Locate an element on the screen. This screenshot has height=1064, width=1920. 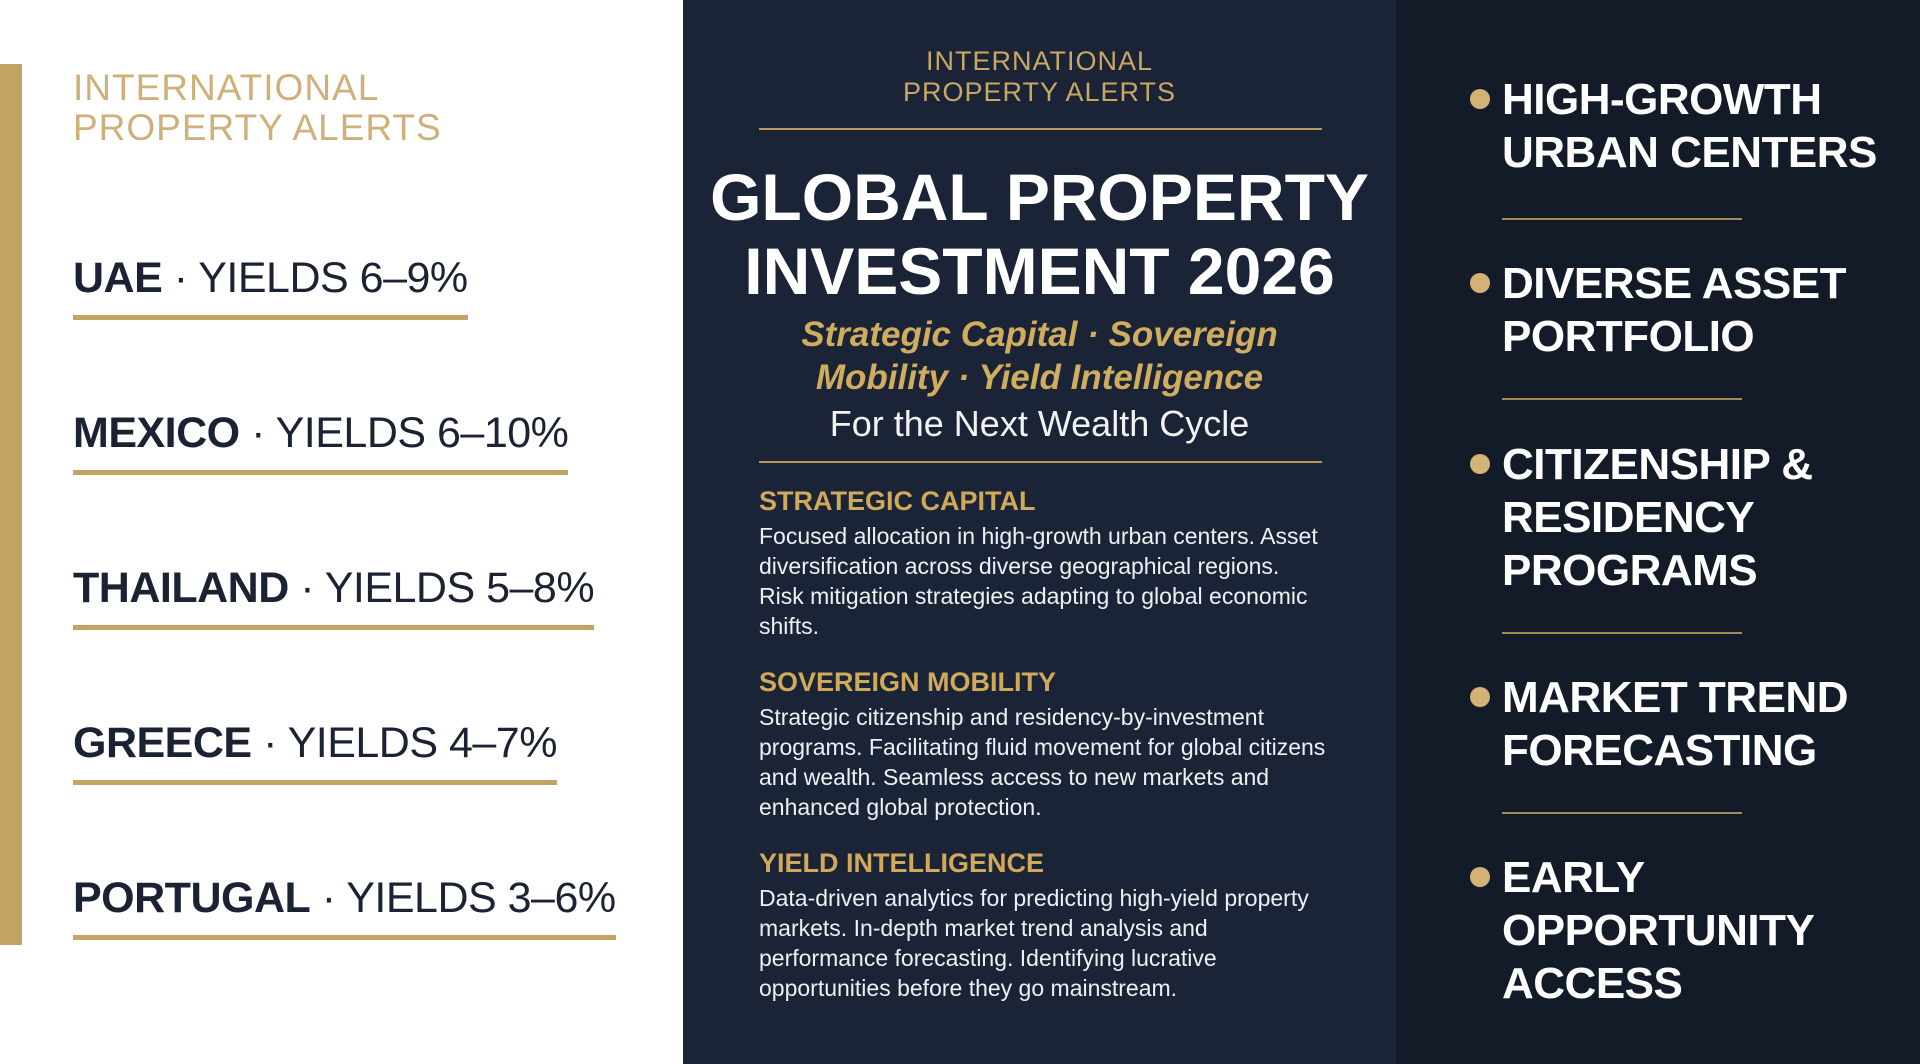
yields: YIELDS 5–8% is located at coordinates (459, 588).